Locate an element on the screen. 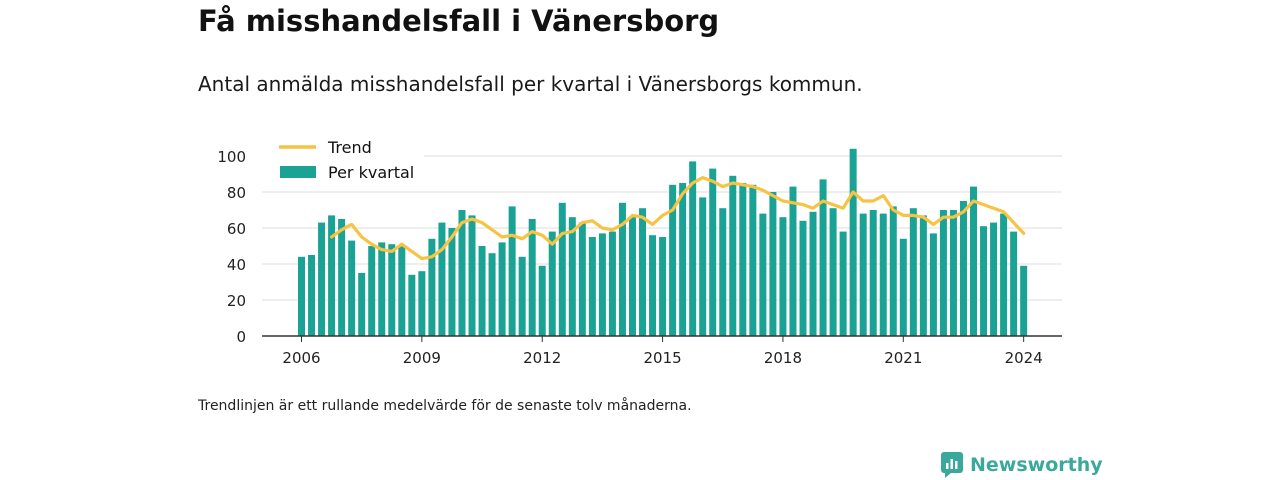  page-title: Få misshandelsfall i Vänersborg is located at coordinates (459, 21).